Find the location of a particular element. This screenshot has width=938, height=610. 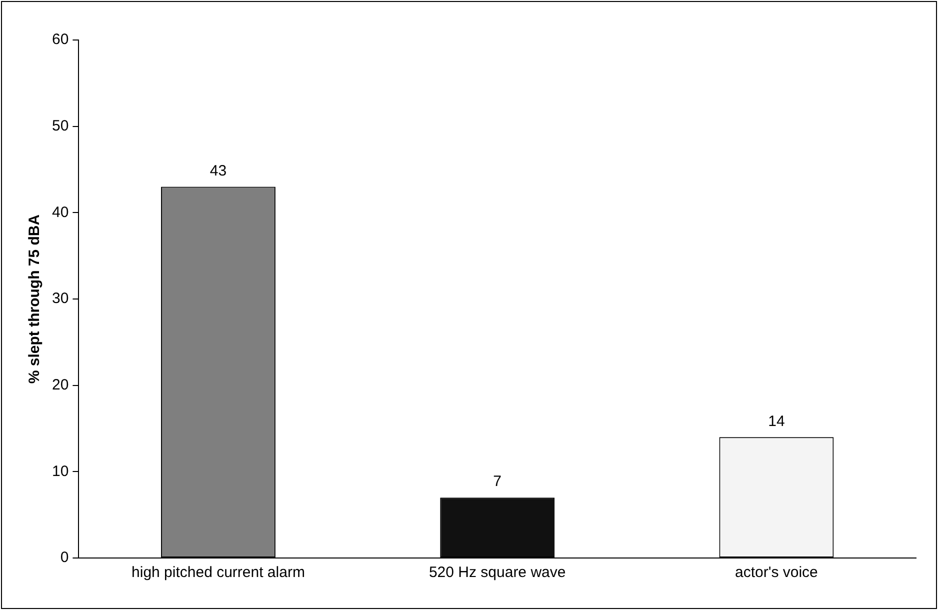

data-label: 43 is located at coordinates (218, 171).